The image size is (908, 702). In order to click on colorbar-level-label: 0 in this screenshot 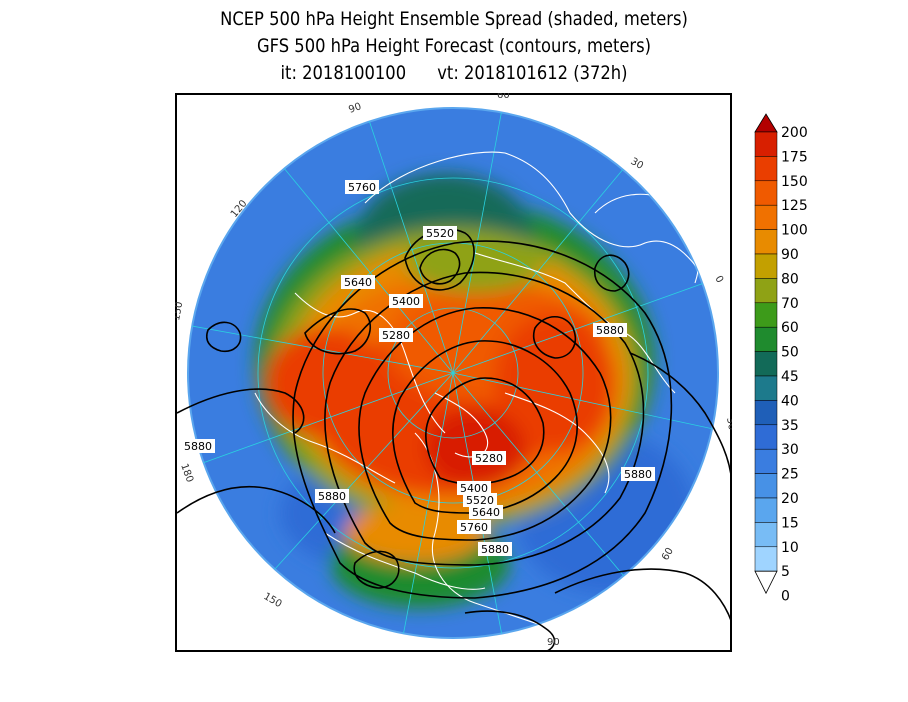, I will do `click(785, 597)`.